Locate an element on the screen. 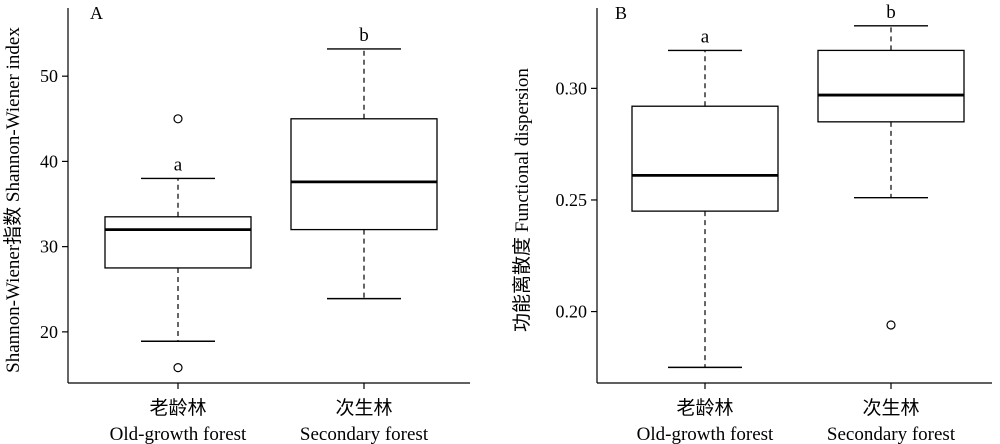 The image size is (1000, 444). panel-label: A is located at coordinates (96, 13).